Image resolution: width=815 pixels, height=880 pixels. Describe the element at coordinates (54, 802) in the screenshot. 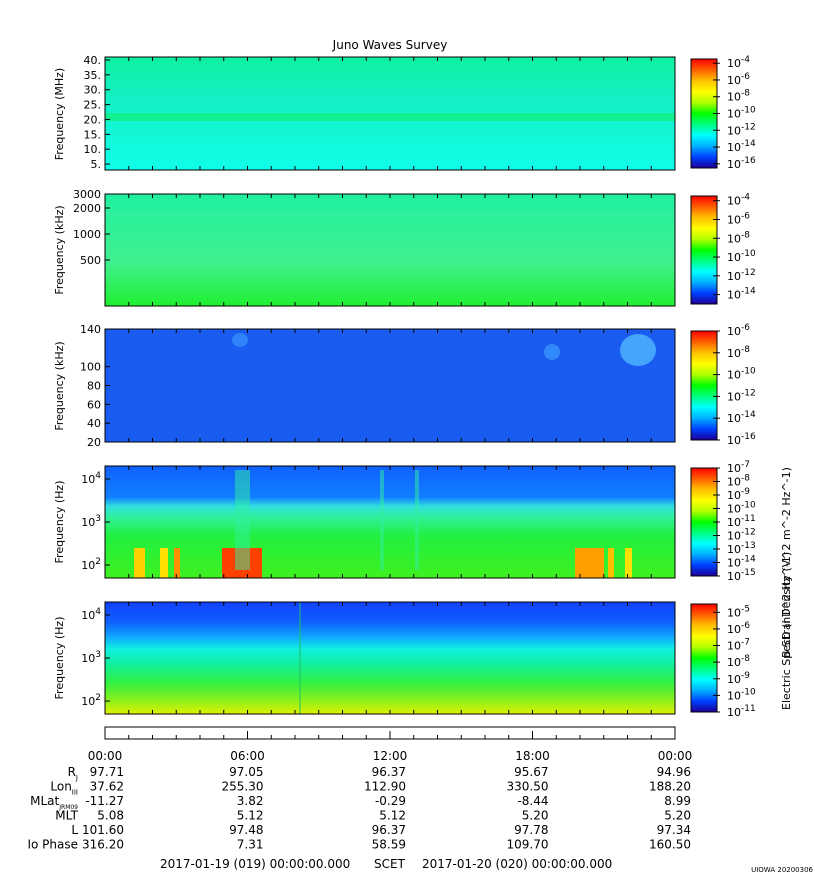

I see `label-mlat: MLatJRM09` at that location.